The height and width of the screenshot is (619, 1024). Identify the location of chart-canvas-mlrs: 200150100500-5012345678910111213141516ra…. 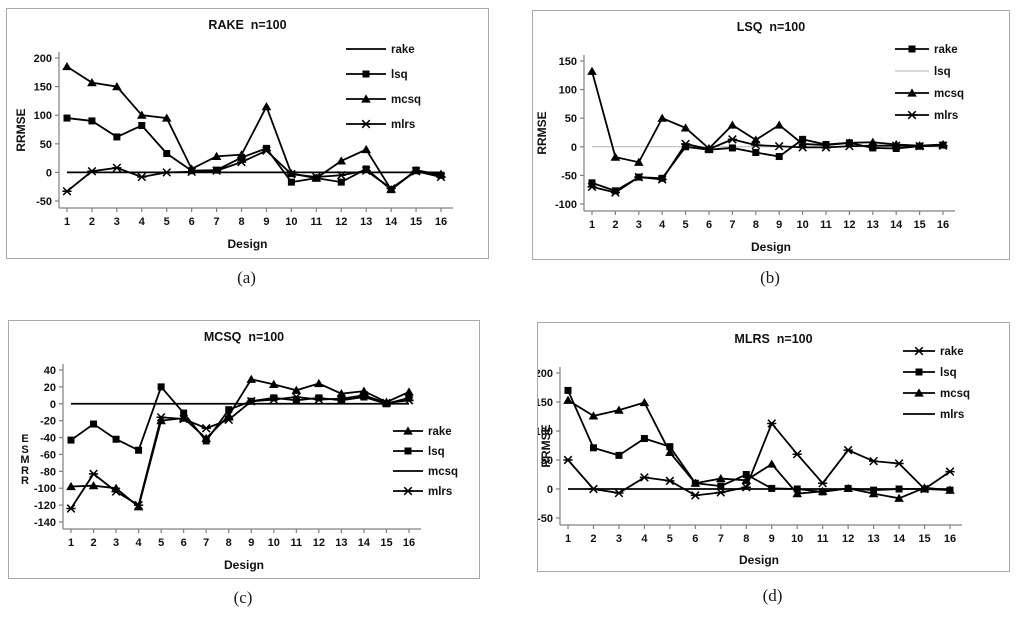
(754, 445).